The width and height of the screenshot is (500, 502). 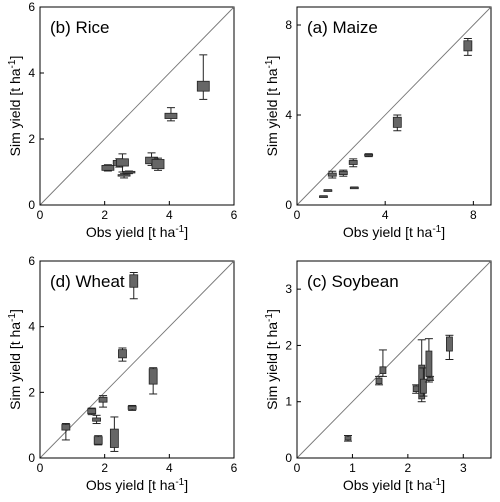 I want to click on x-tick-label: 1, so click(x=352, y=468).